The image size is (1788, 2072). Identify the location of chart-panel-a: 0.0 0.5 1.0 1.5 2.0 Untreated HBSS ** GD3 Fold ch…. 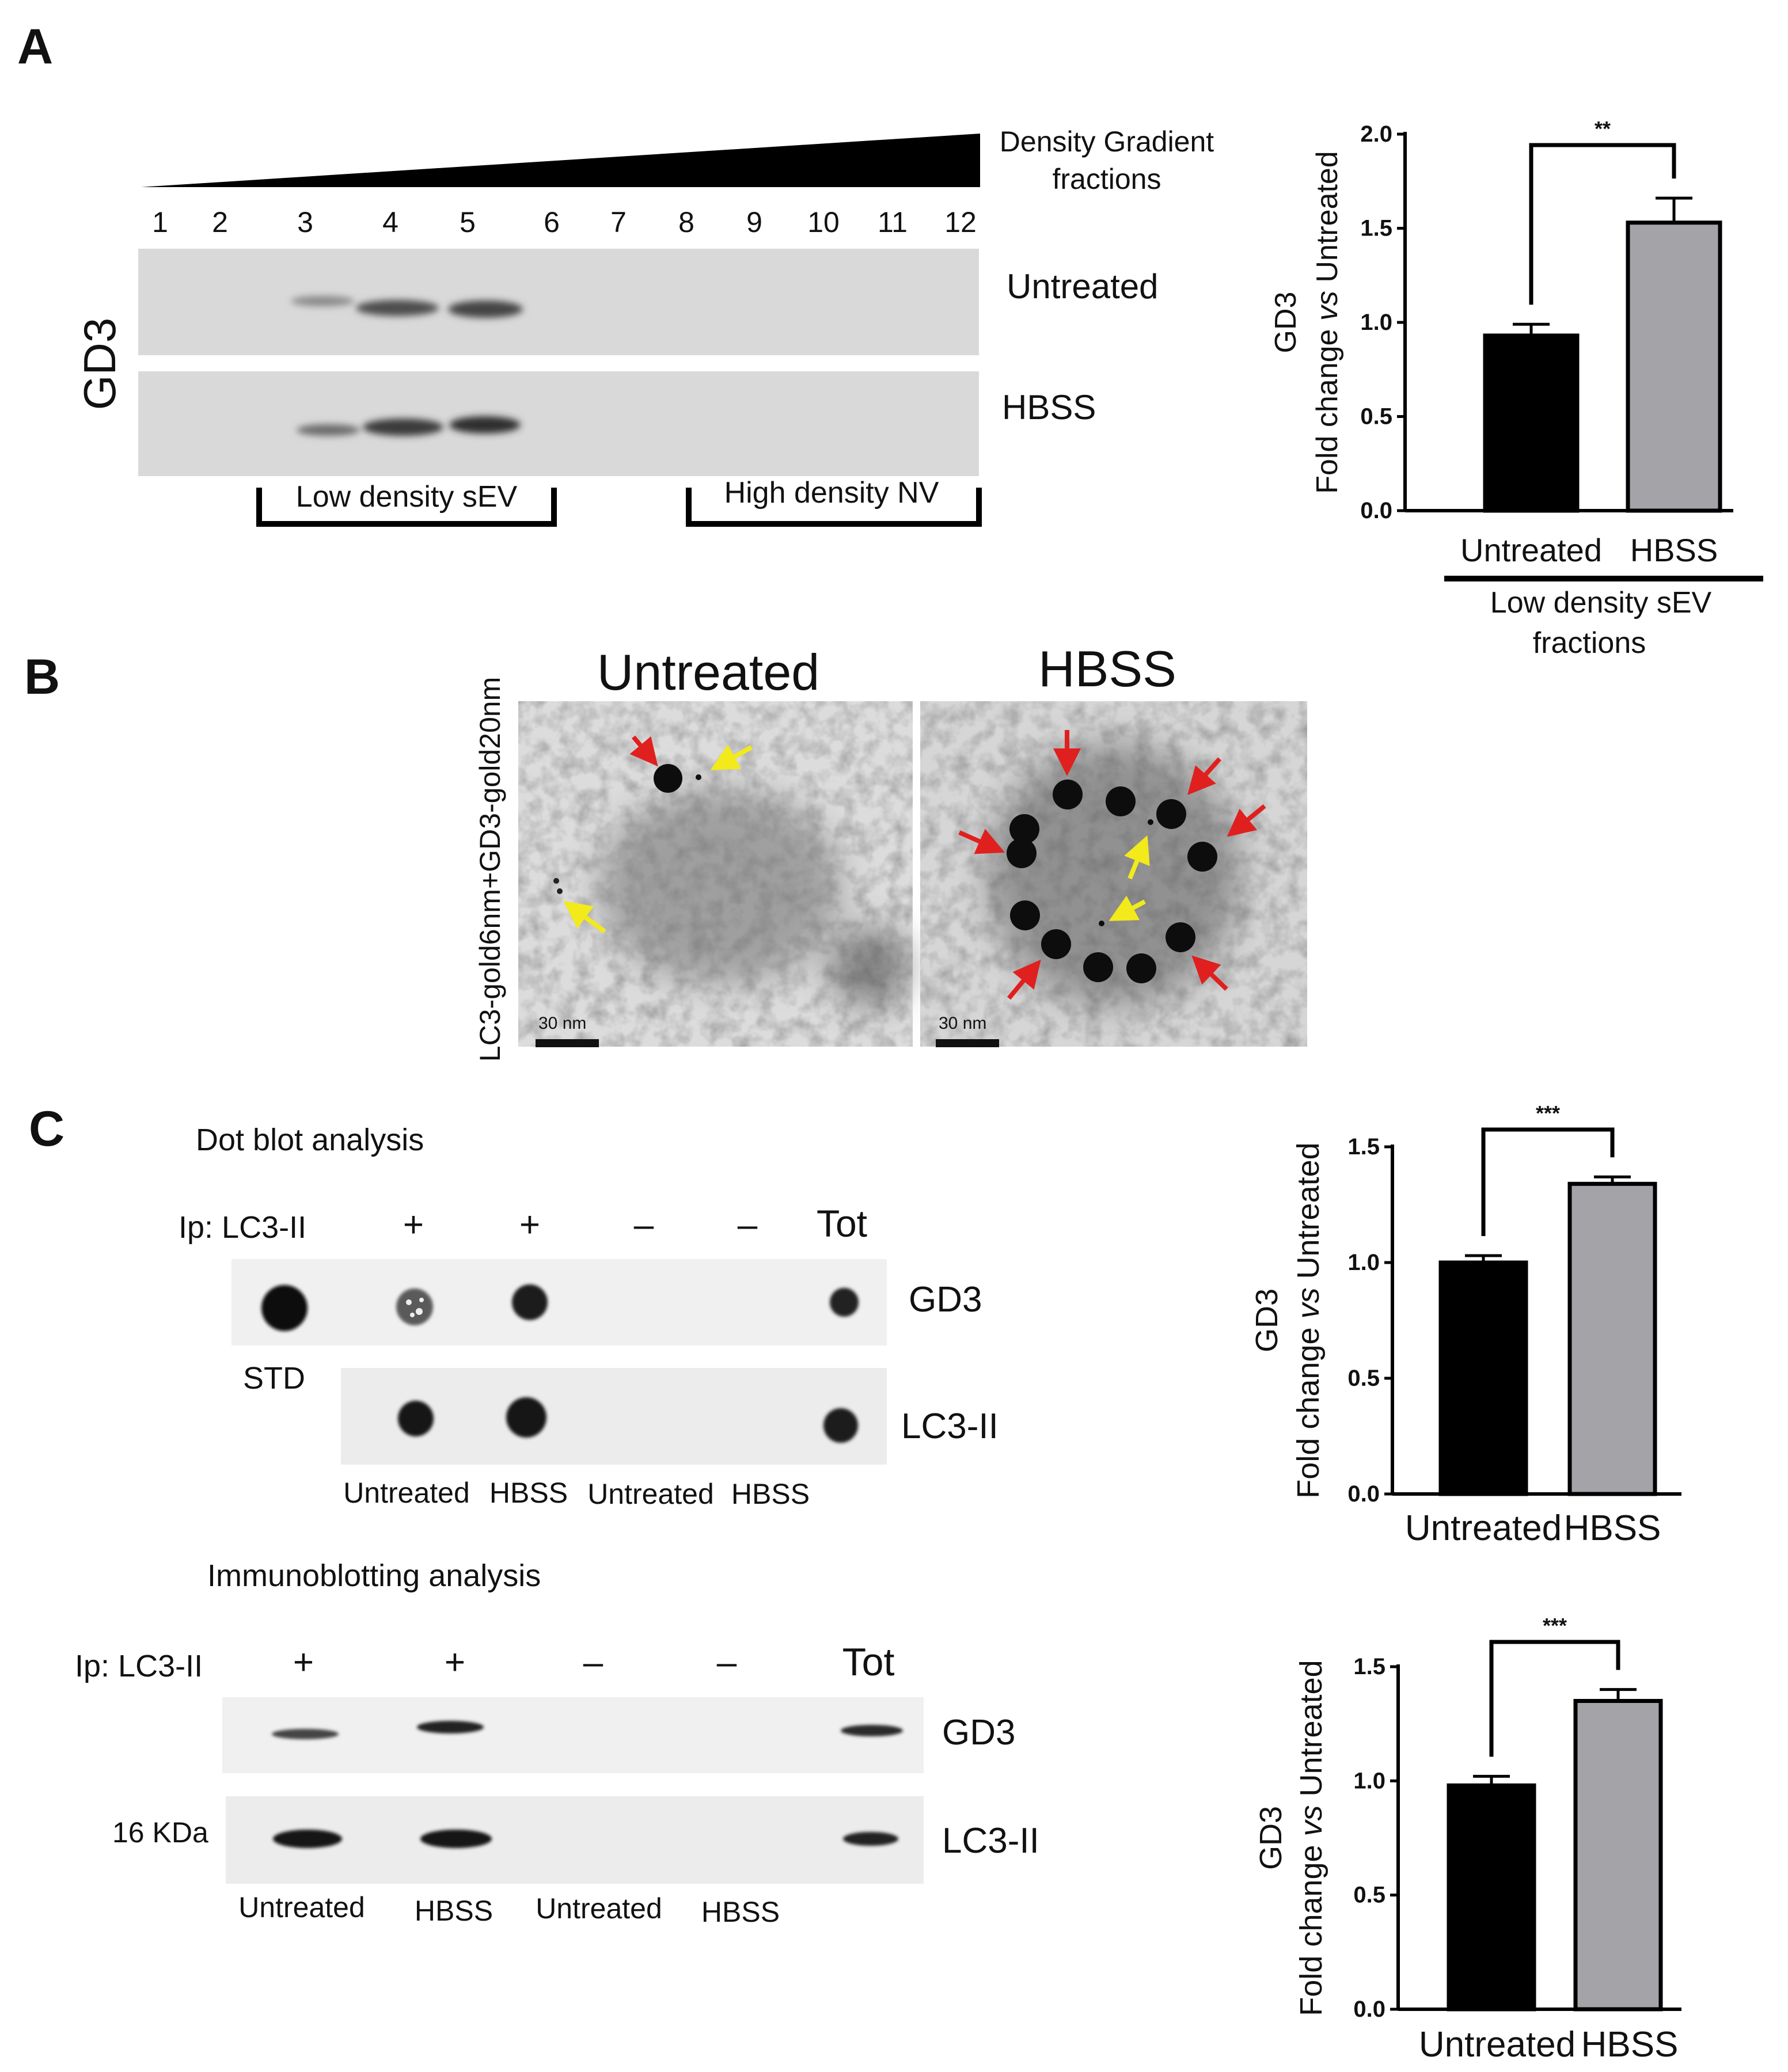
(1501, 342).